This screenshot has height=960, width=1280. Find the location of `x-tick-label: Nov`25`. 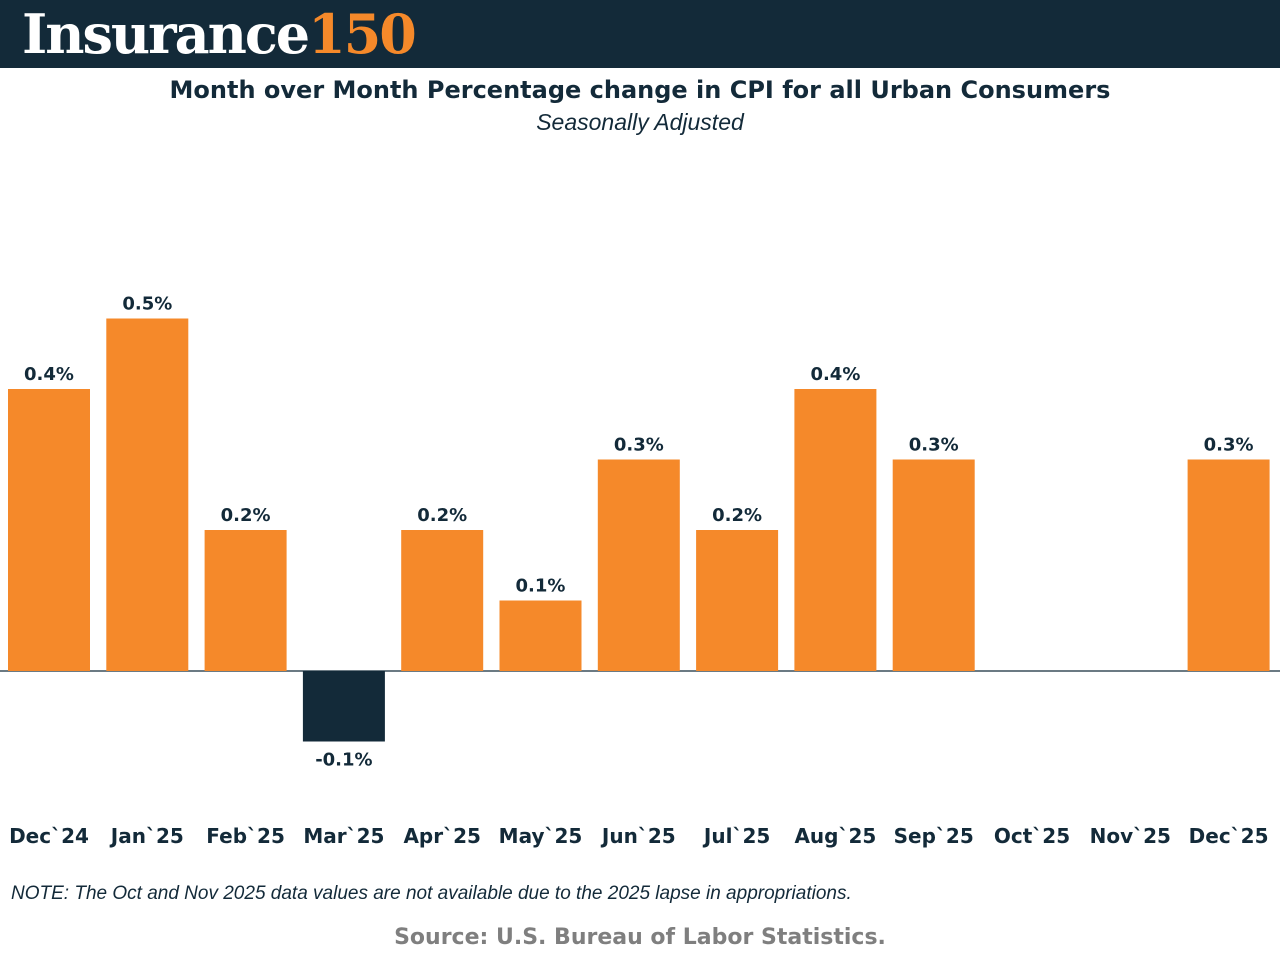

x-tick-label: Nov`25 is located at coordinates (1130, 836).